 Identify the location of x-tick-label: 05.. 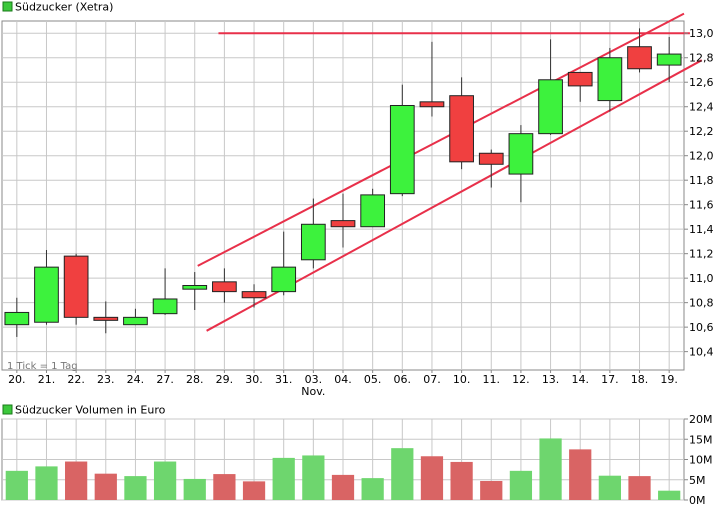
(373, 379).